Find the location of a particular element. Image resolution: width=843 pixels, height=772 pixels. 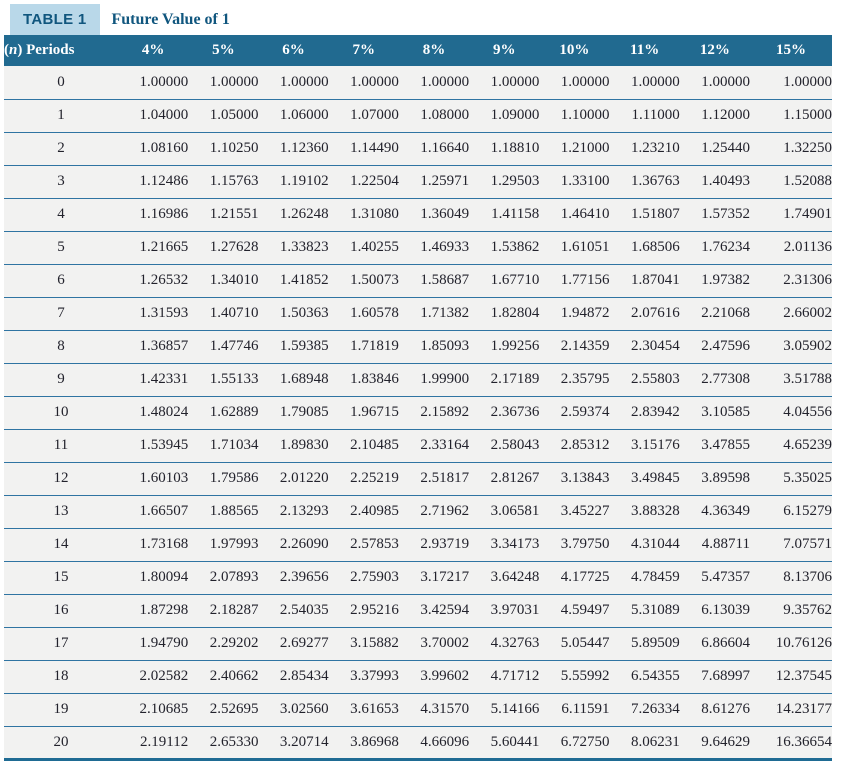

fv-factor-cell: 4.04556 is located at coordinates (791, 413).